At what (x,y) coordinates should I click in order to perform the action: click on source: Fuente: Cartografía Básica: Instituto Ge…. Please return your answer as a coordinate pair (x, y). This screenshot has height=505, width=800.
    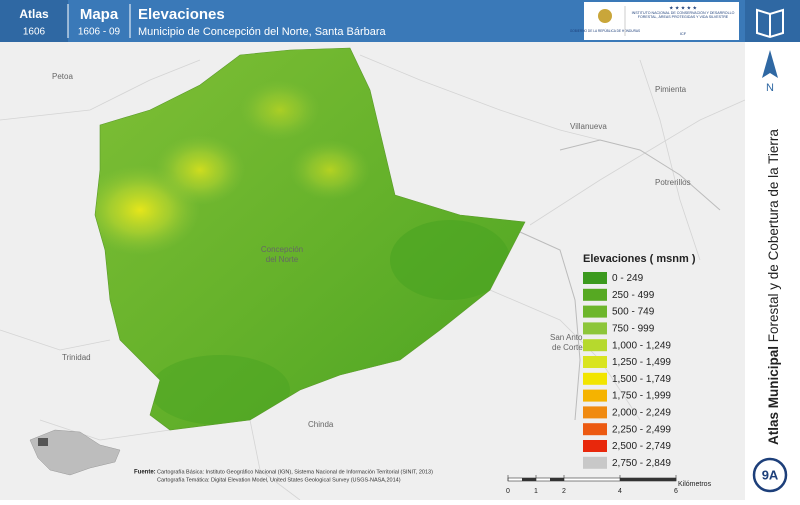
    Looking at the image, I should click on (283, 476).